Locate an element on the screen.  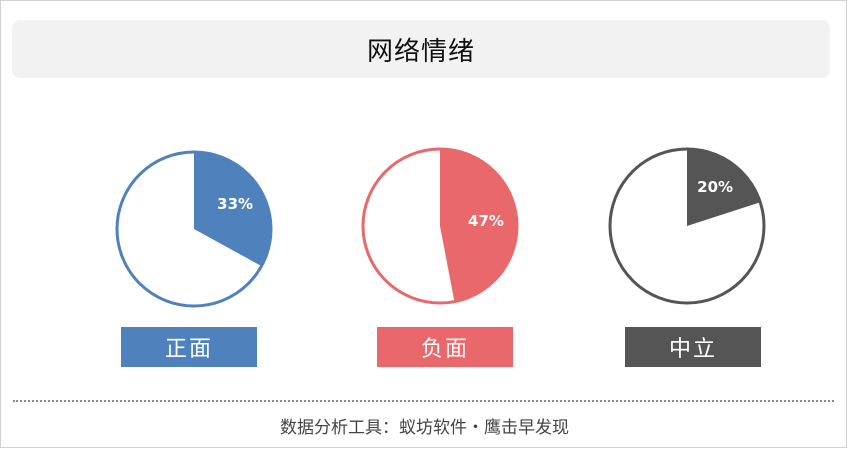
pie-negative: 47% is located at coordinates (440, 226).